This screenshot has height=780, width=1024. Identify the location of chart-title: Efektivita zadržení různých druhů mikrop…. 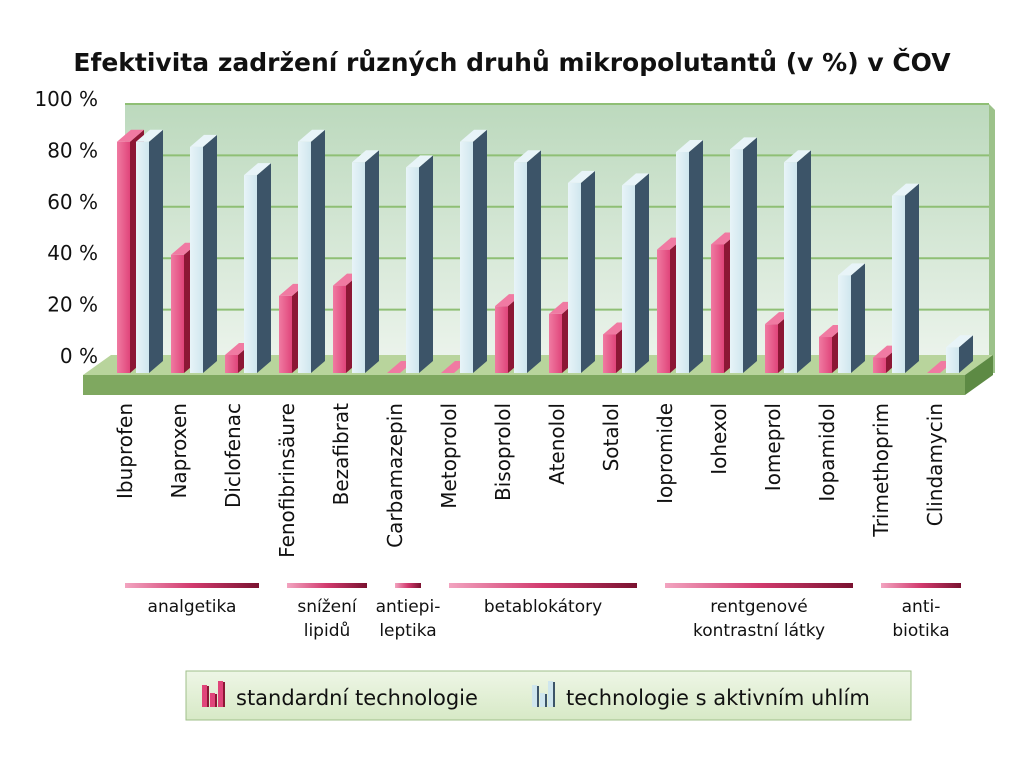
(512, 62).